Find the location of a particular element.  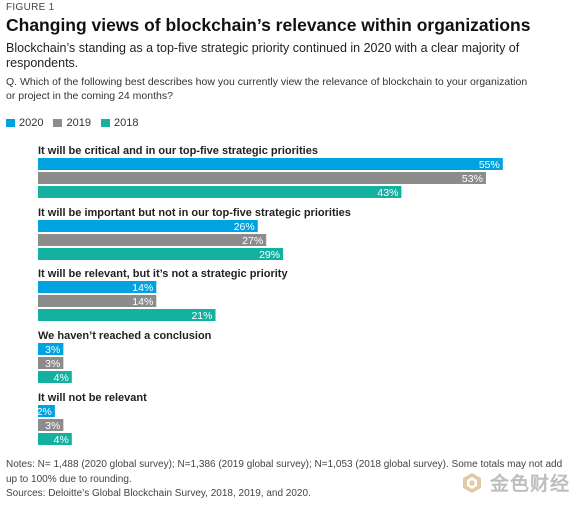

data-label: 2% is located at coordinates (44, 412).